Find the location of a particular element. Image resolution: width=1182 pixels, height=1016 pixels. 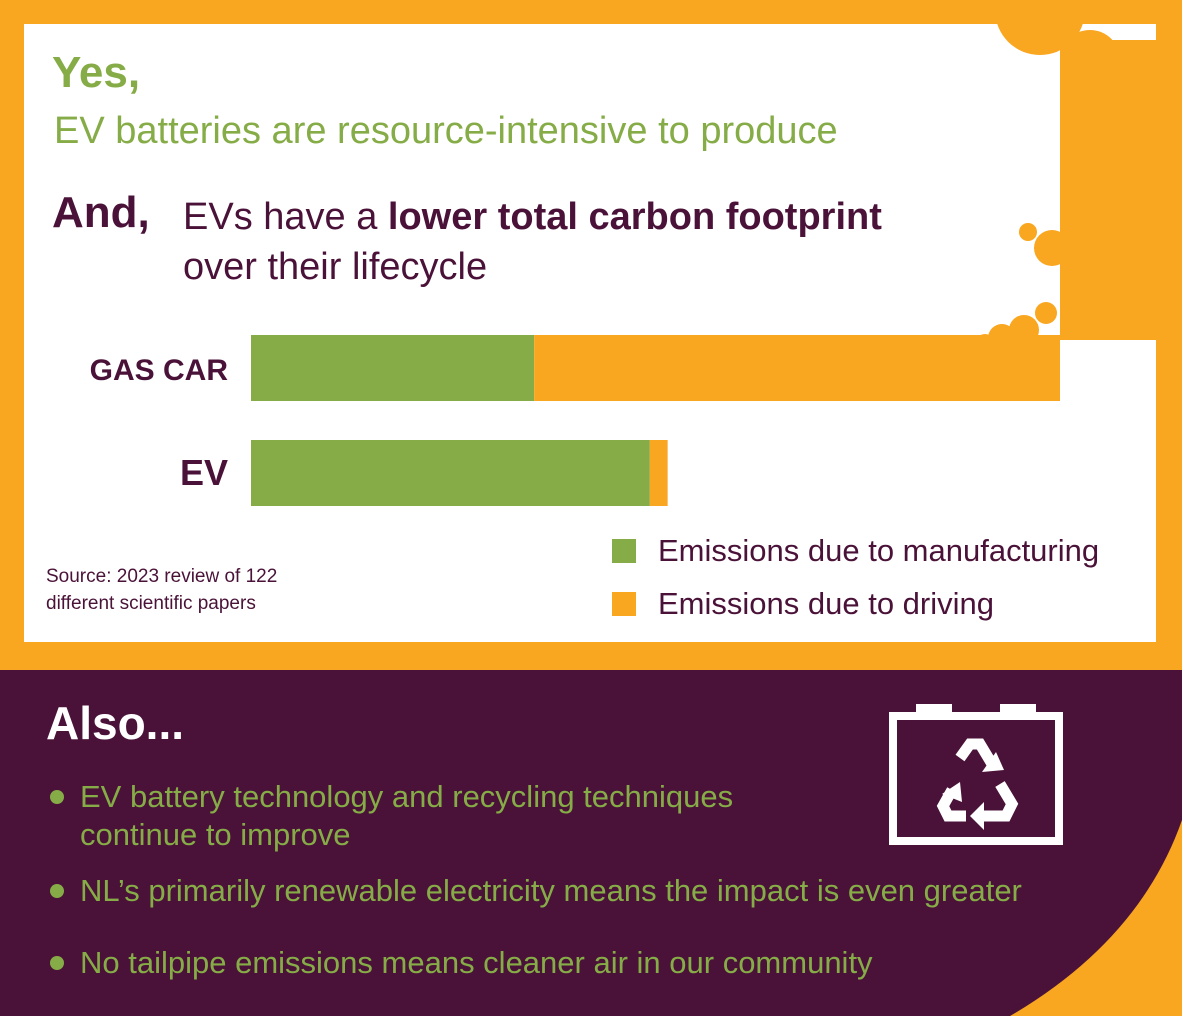

legend-label-manufacturing: Emissions due to manufacturing is located at coordinates (879, 550).